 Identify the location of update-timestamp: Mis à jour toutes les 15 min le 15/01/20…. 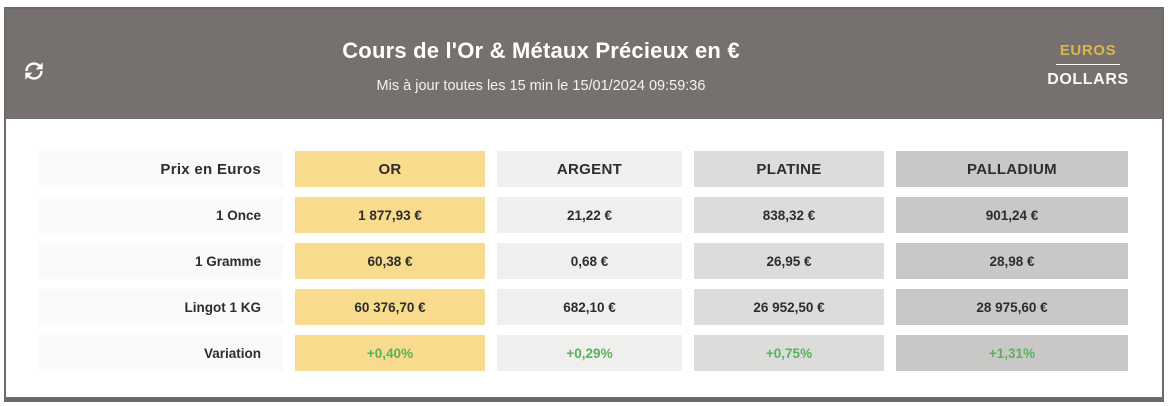
(541, 86).